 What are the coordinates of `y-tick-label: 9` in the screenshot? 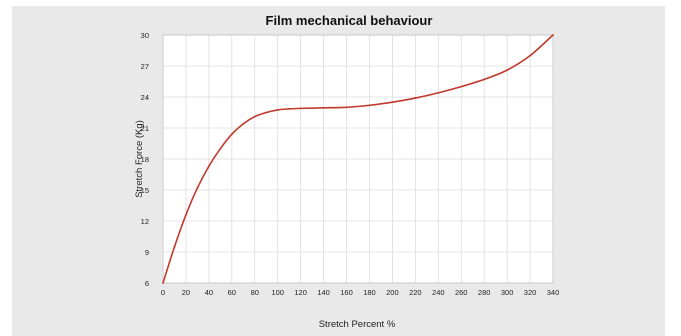 It's located at (147, 252).